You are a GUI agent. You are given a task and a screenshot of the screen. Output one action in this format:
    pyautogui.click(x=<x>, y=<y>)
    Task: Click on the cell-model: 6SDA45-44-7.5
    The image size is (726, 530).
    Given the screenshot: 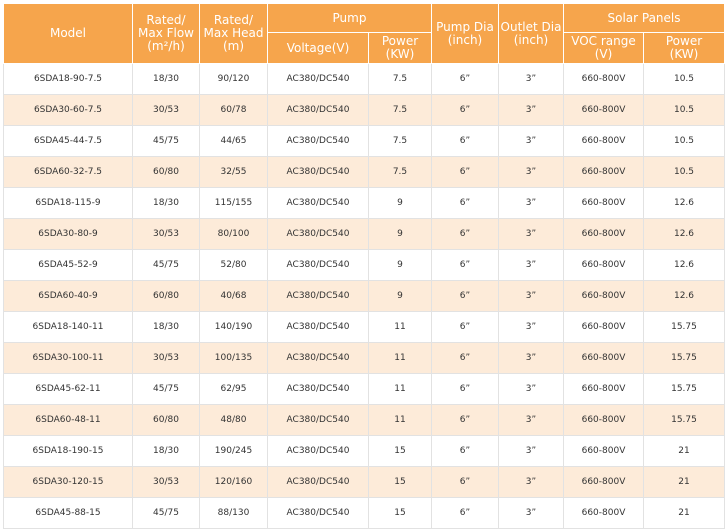 What is the action you would take?
    pyautogui.click(x=68, y=141)
    